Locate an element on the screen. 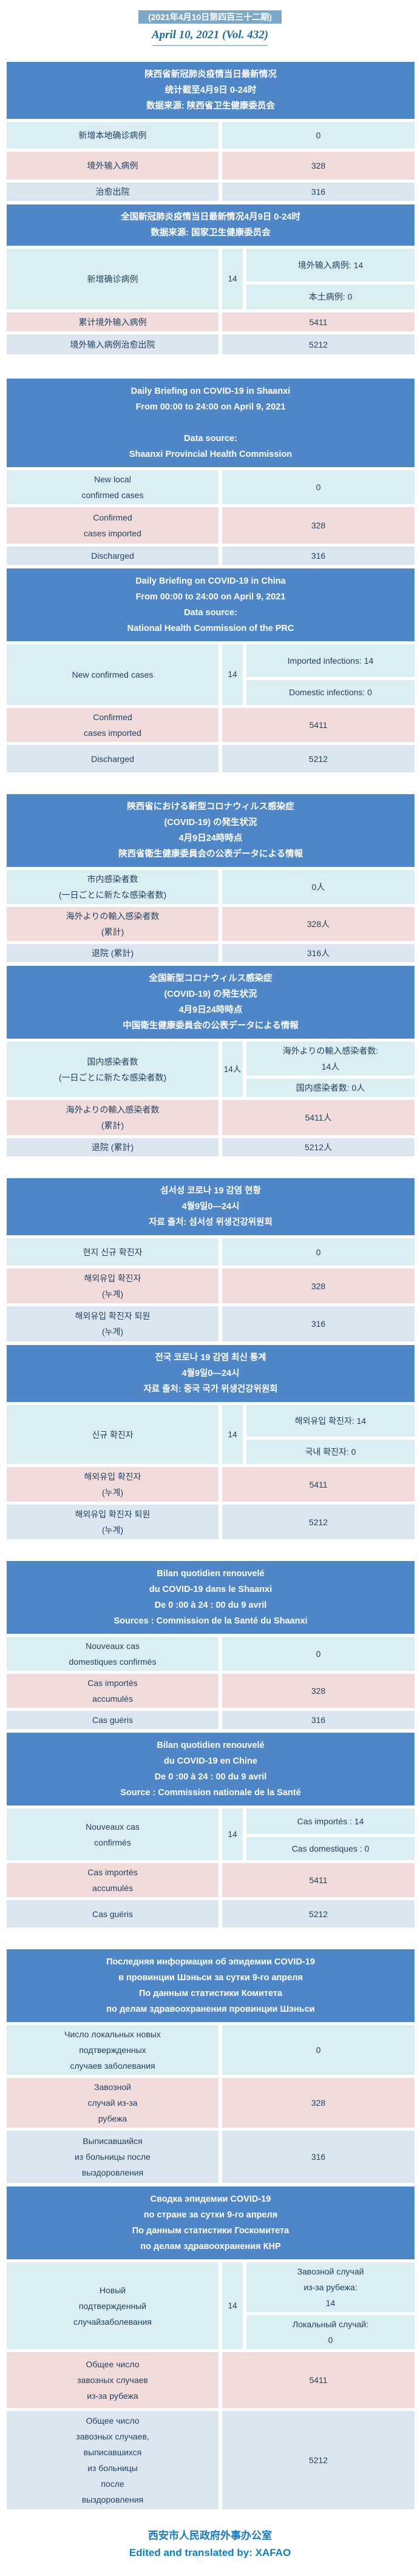  row-label-line: подтвержденных is located at coordinates (112, 2050).